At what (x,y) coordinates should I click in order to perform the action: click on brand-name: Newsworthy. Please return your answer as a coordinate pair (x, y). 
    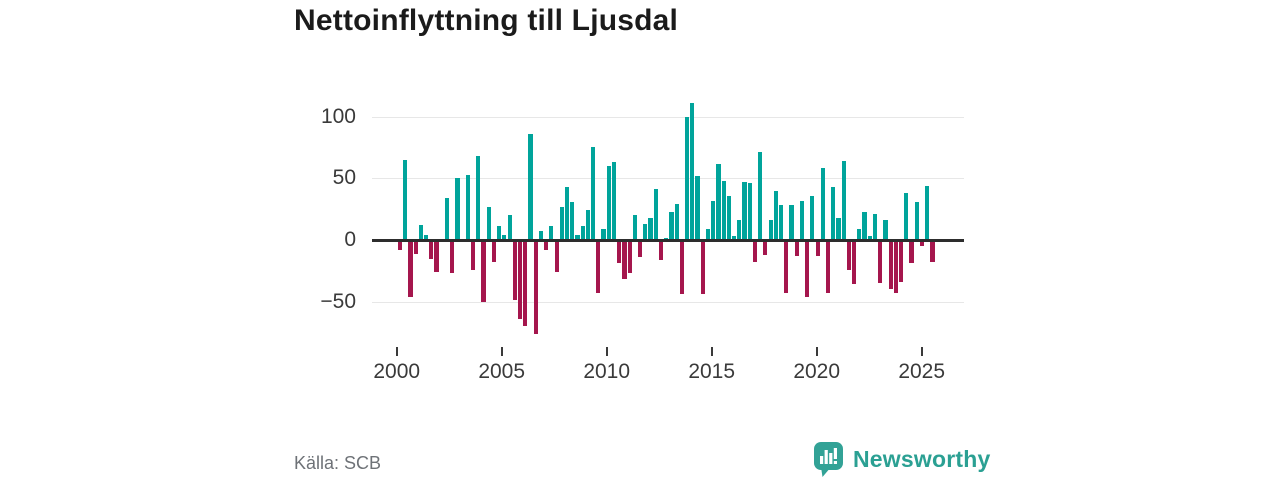
    Looking at the image, I should click on (922, 458).